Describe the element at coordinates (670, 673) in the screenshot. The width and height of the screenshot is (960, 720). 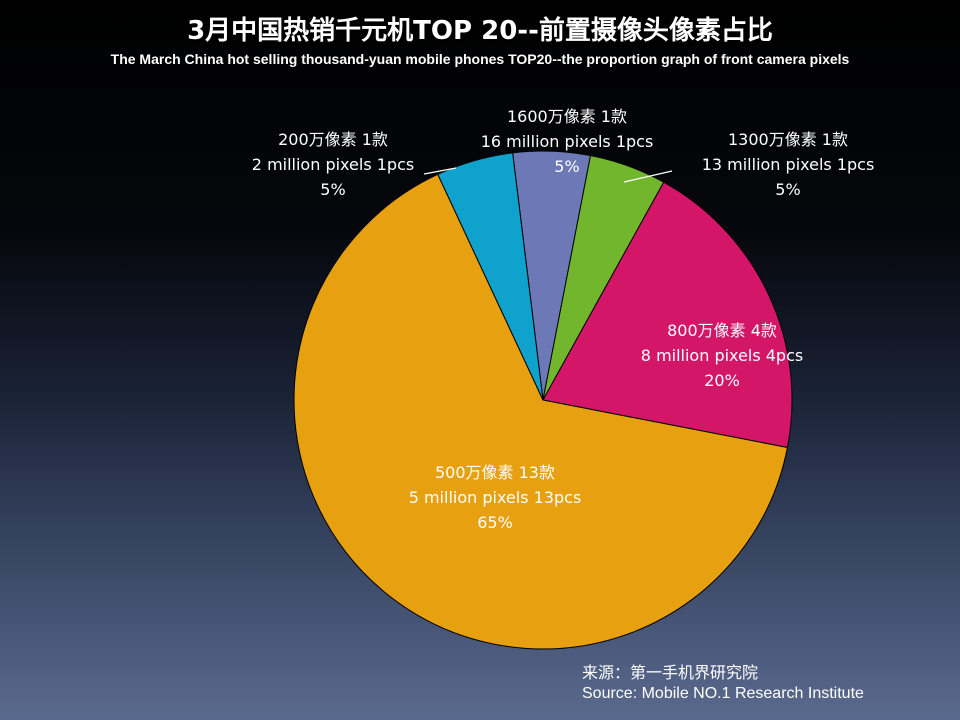
I see `source-cn: 来源：第一手机界研究院` at that location.